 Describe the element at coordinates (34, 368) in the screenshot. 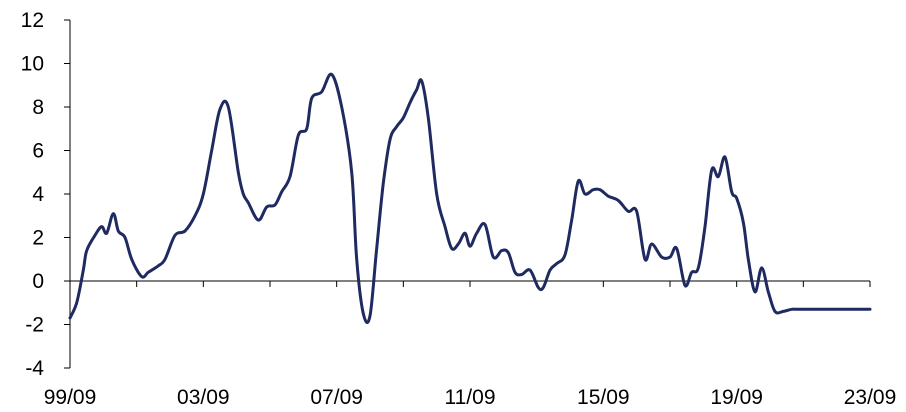

I see `y-tick-label: -4` at that location.